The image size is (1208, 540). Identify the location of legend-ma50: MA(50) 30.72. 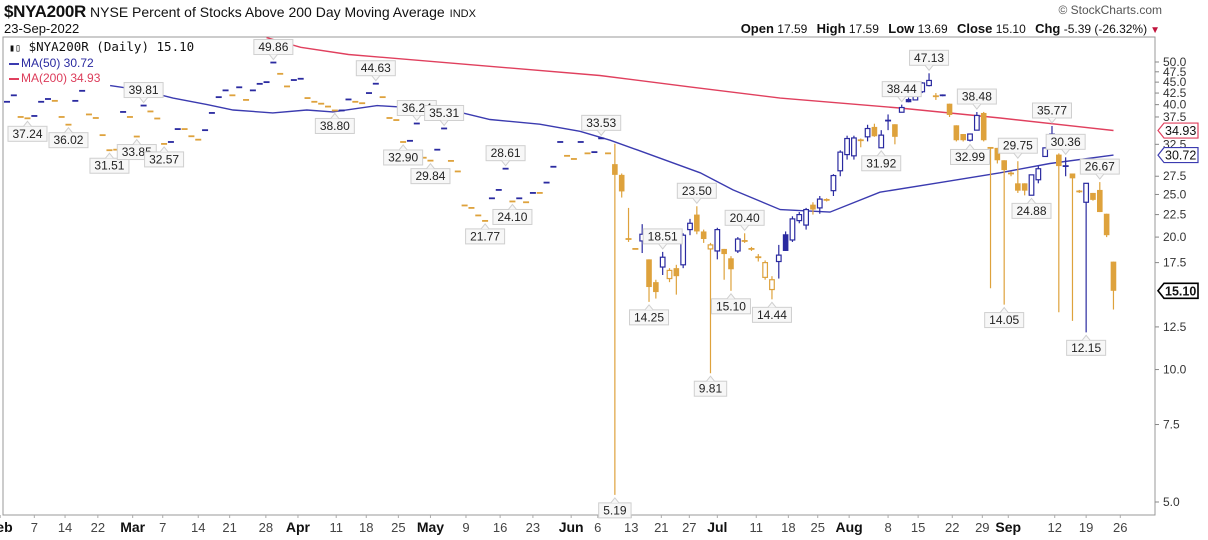
(57, 63).